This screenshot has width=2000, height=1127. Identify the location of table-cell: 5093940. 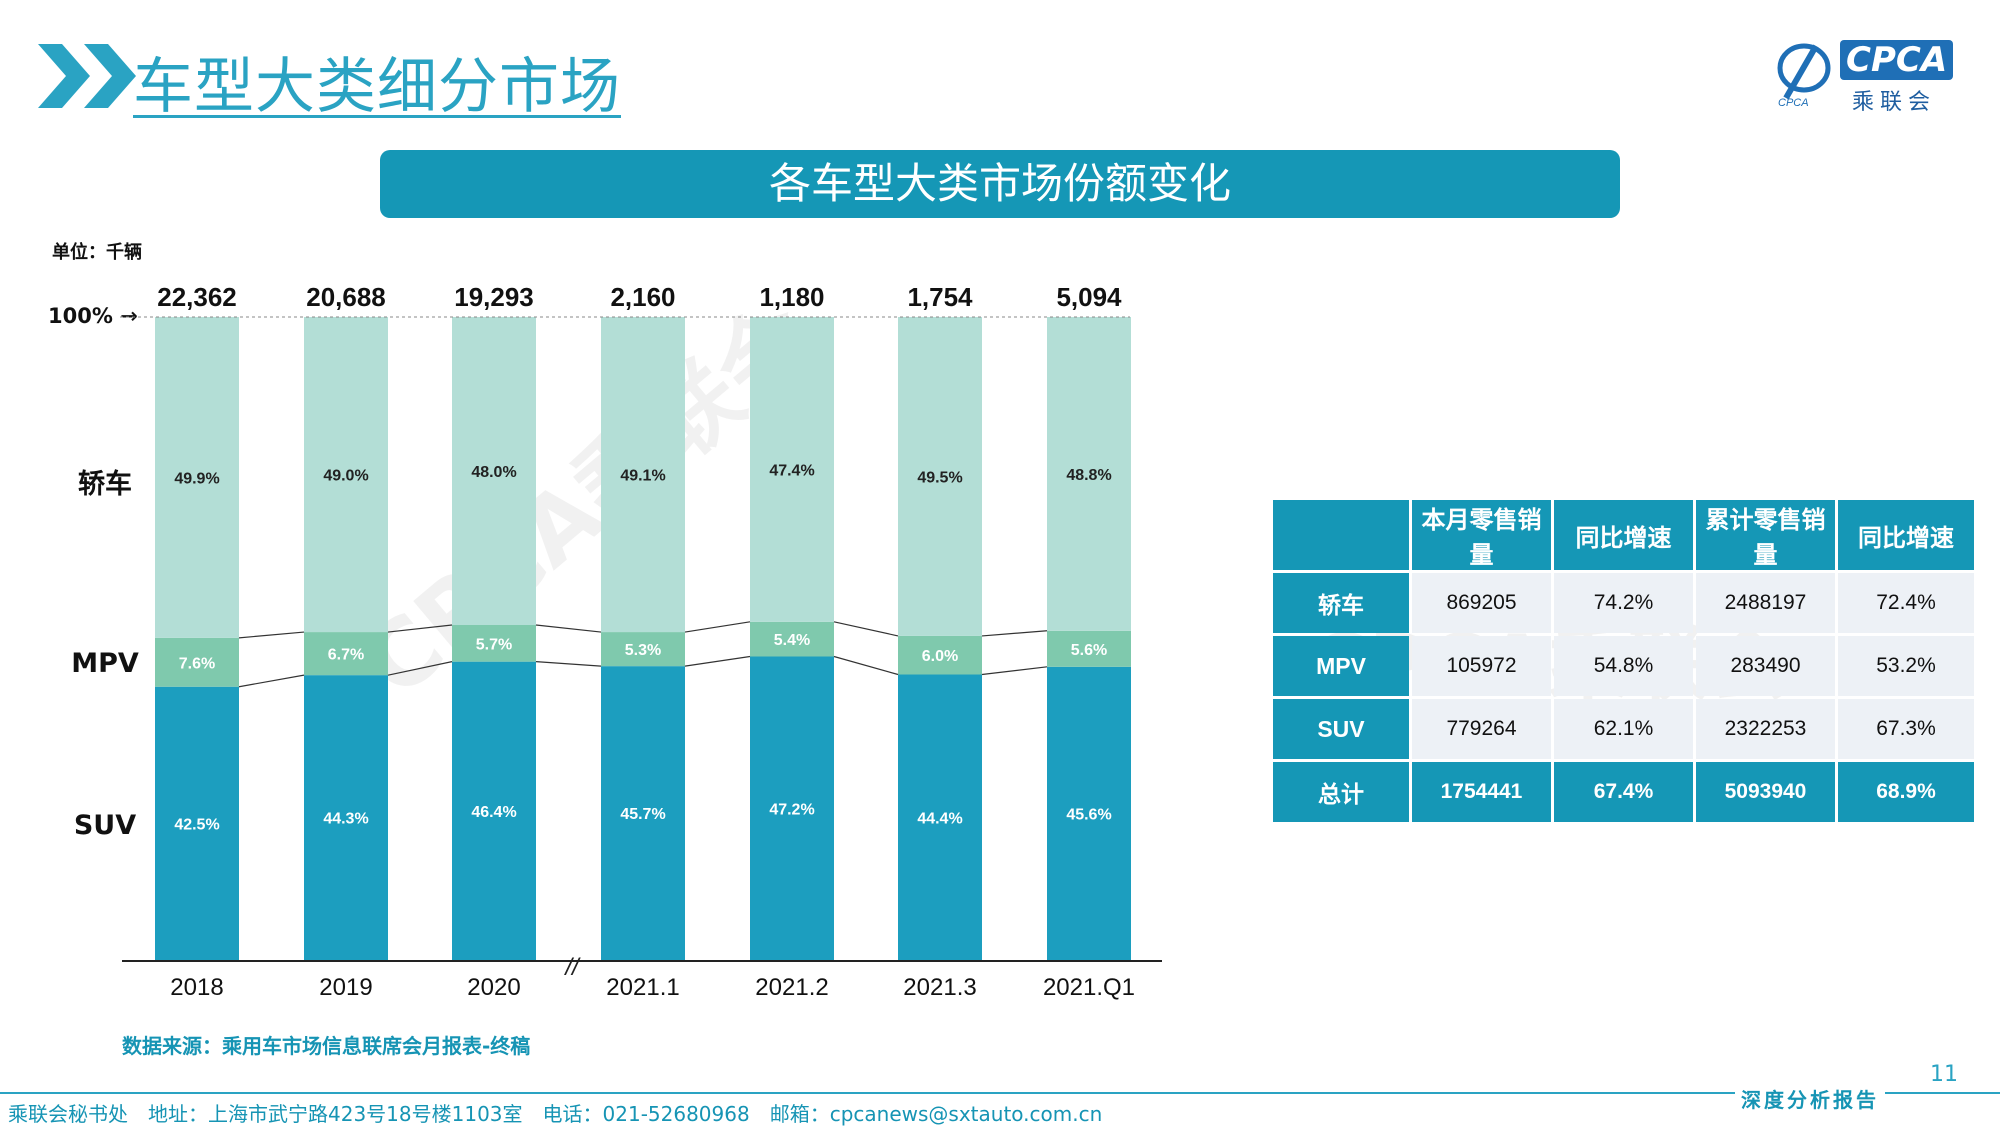
(1765, 792).